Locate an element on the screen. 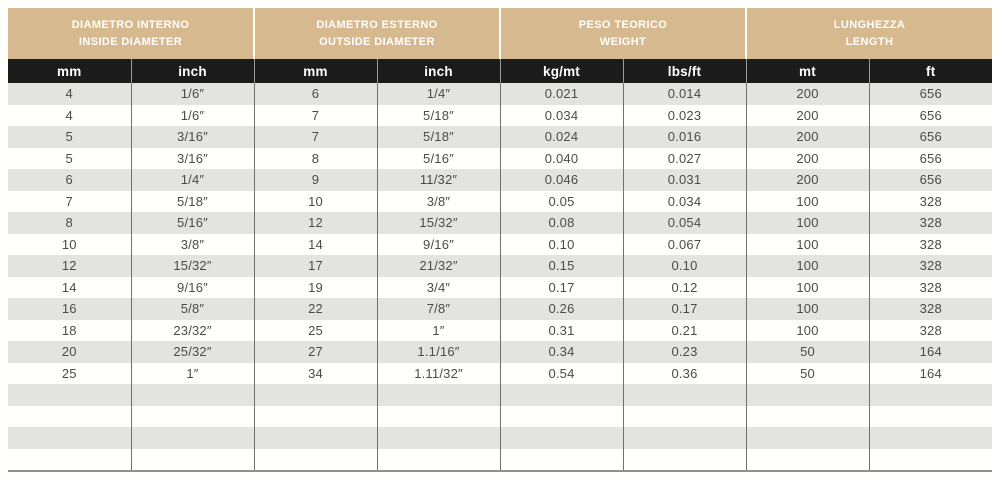 Image resolution: width=1000 pixels, height=482 pixels. unit-weight-lbsft: lbs/ft is located at coordinates (684, 71).